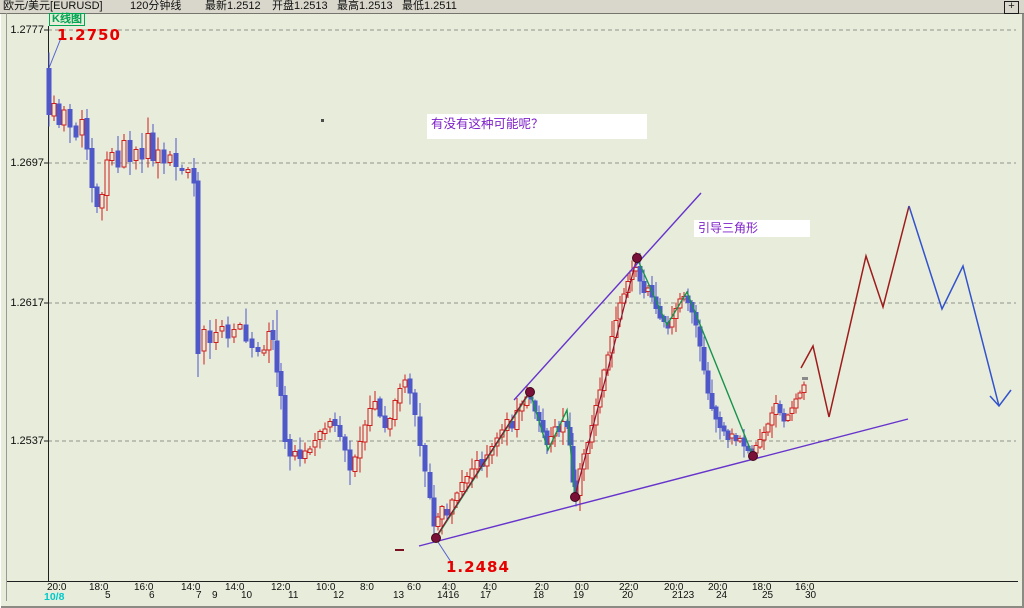  Describe the element at coordinates (722, 595) in the screenshot. I see `x-axis-date-tick: 24` at that location.